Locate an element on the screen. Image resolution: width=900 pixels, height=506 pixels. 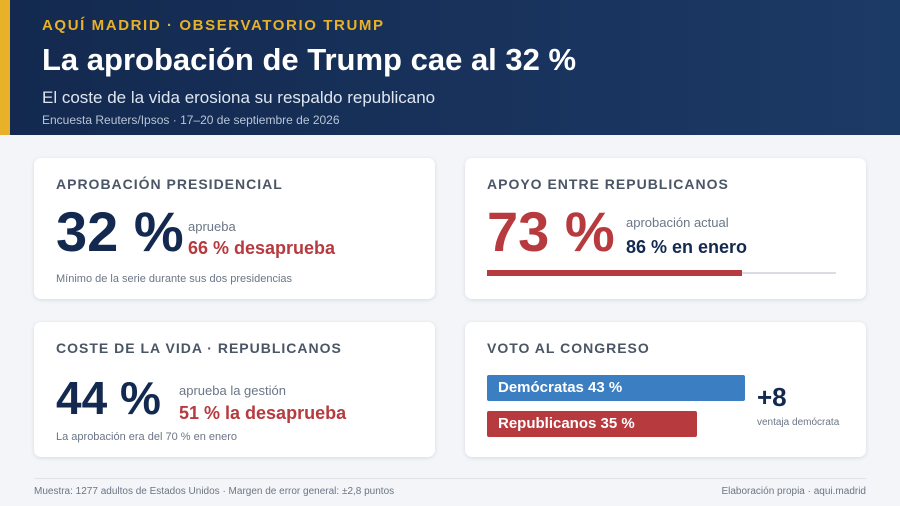
approval-approve-label: aprueba is located at coordinates (212, 226).